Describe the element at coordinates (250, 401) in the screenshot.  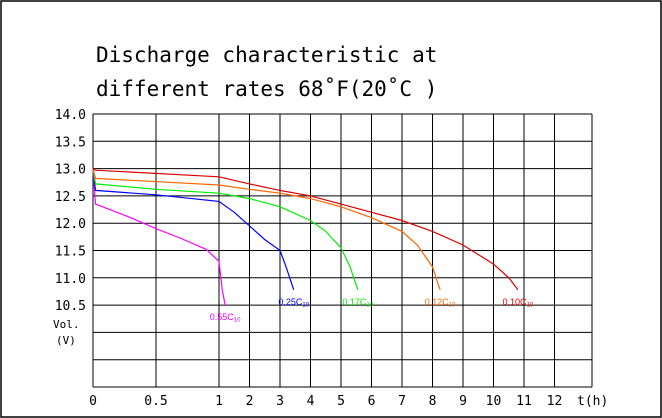
I see `x-tick-label: 2` at that location.